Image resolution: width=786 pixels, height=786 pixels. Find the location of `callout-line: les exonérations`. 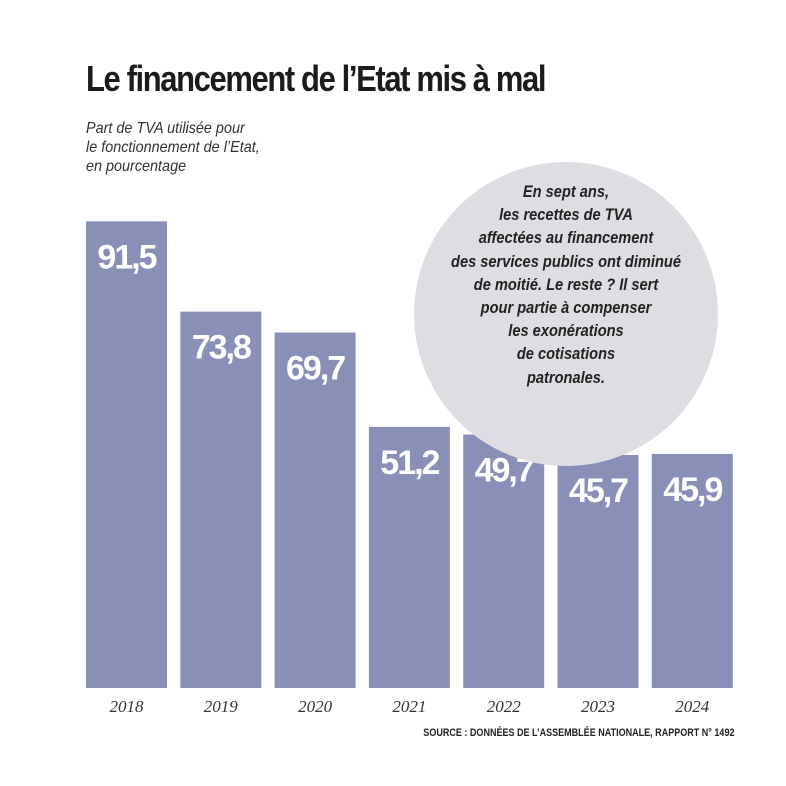

callout-line: les exonérations is located at coordinates (566, 331).